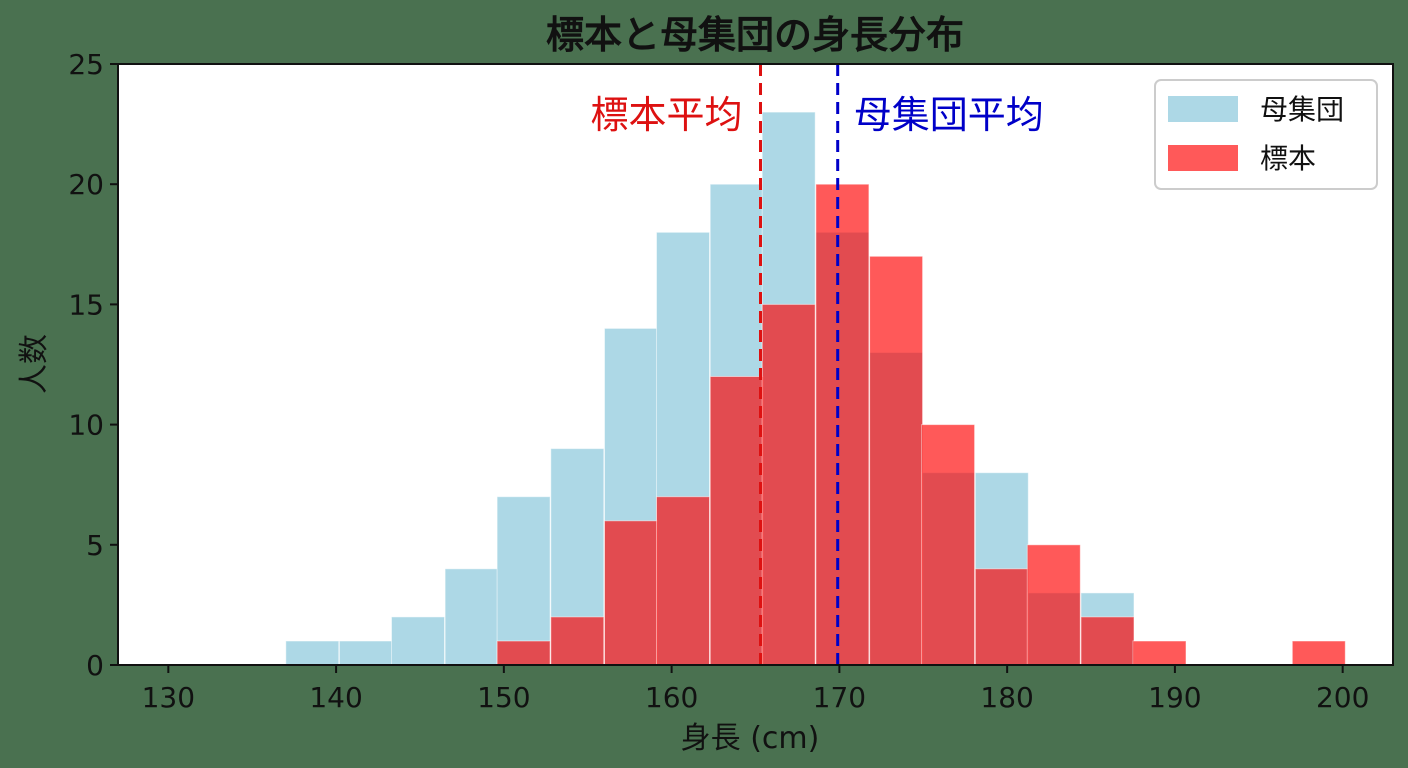 This screenshot has width=1408, height=768. What do you see at coordinates (95, 545) in the screenshot?
I see `y-tick-label: 5` at bounding box center [95, 545].